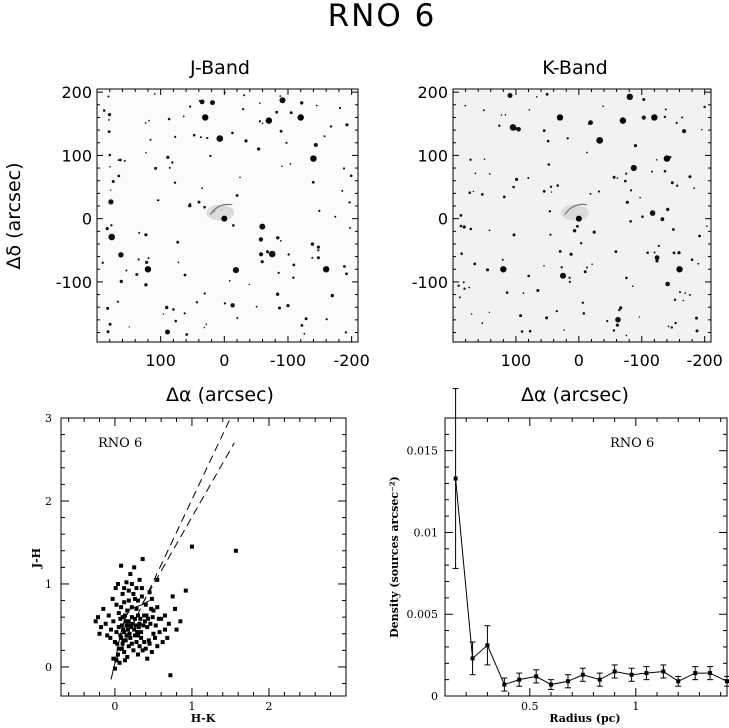 The image size is (729, 728). What do you see at coordinates (269, 120) in the screenshot?
I see `bright-star` at bounding box center [269, 120].